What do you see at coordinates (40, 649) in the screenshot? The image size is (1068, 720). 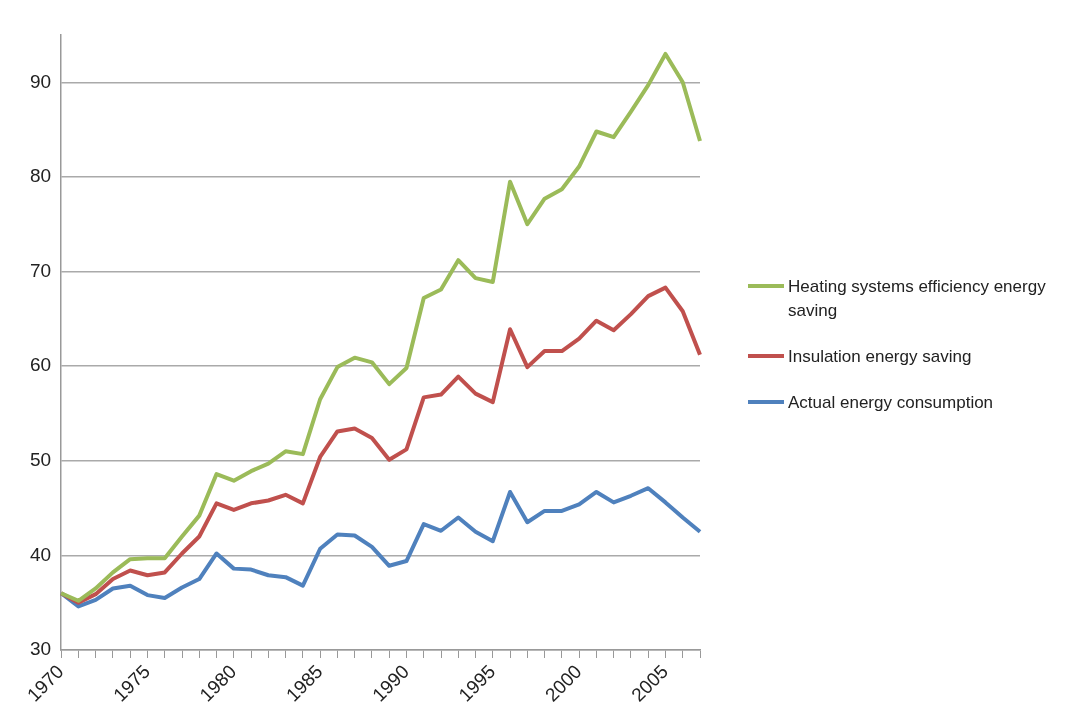 I see `y-tick-label: 30` at bounding box center [40, 649].